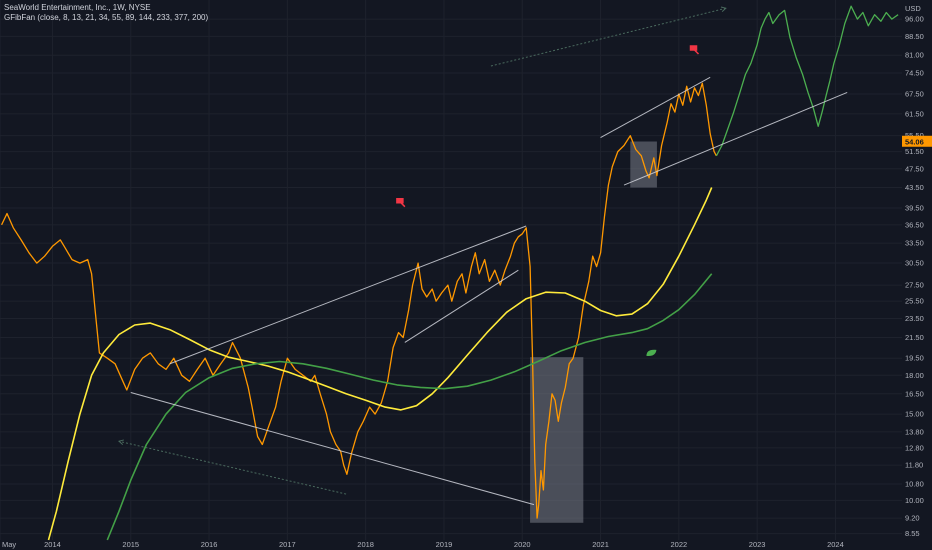 Image resolution: width=932 pixels, height=550 pixels. Describe the element at coordinates (914, 208) in the screenshot. I see `y-tick-label: 39.50` at that location.